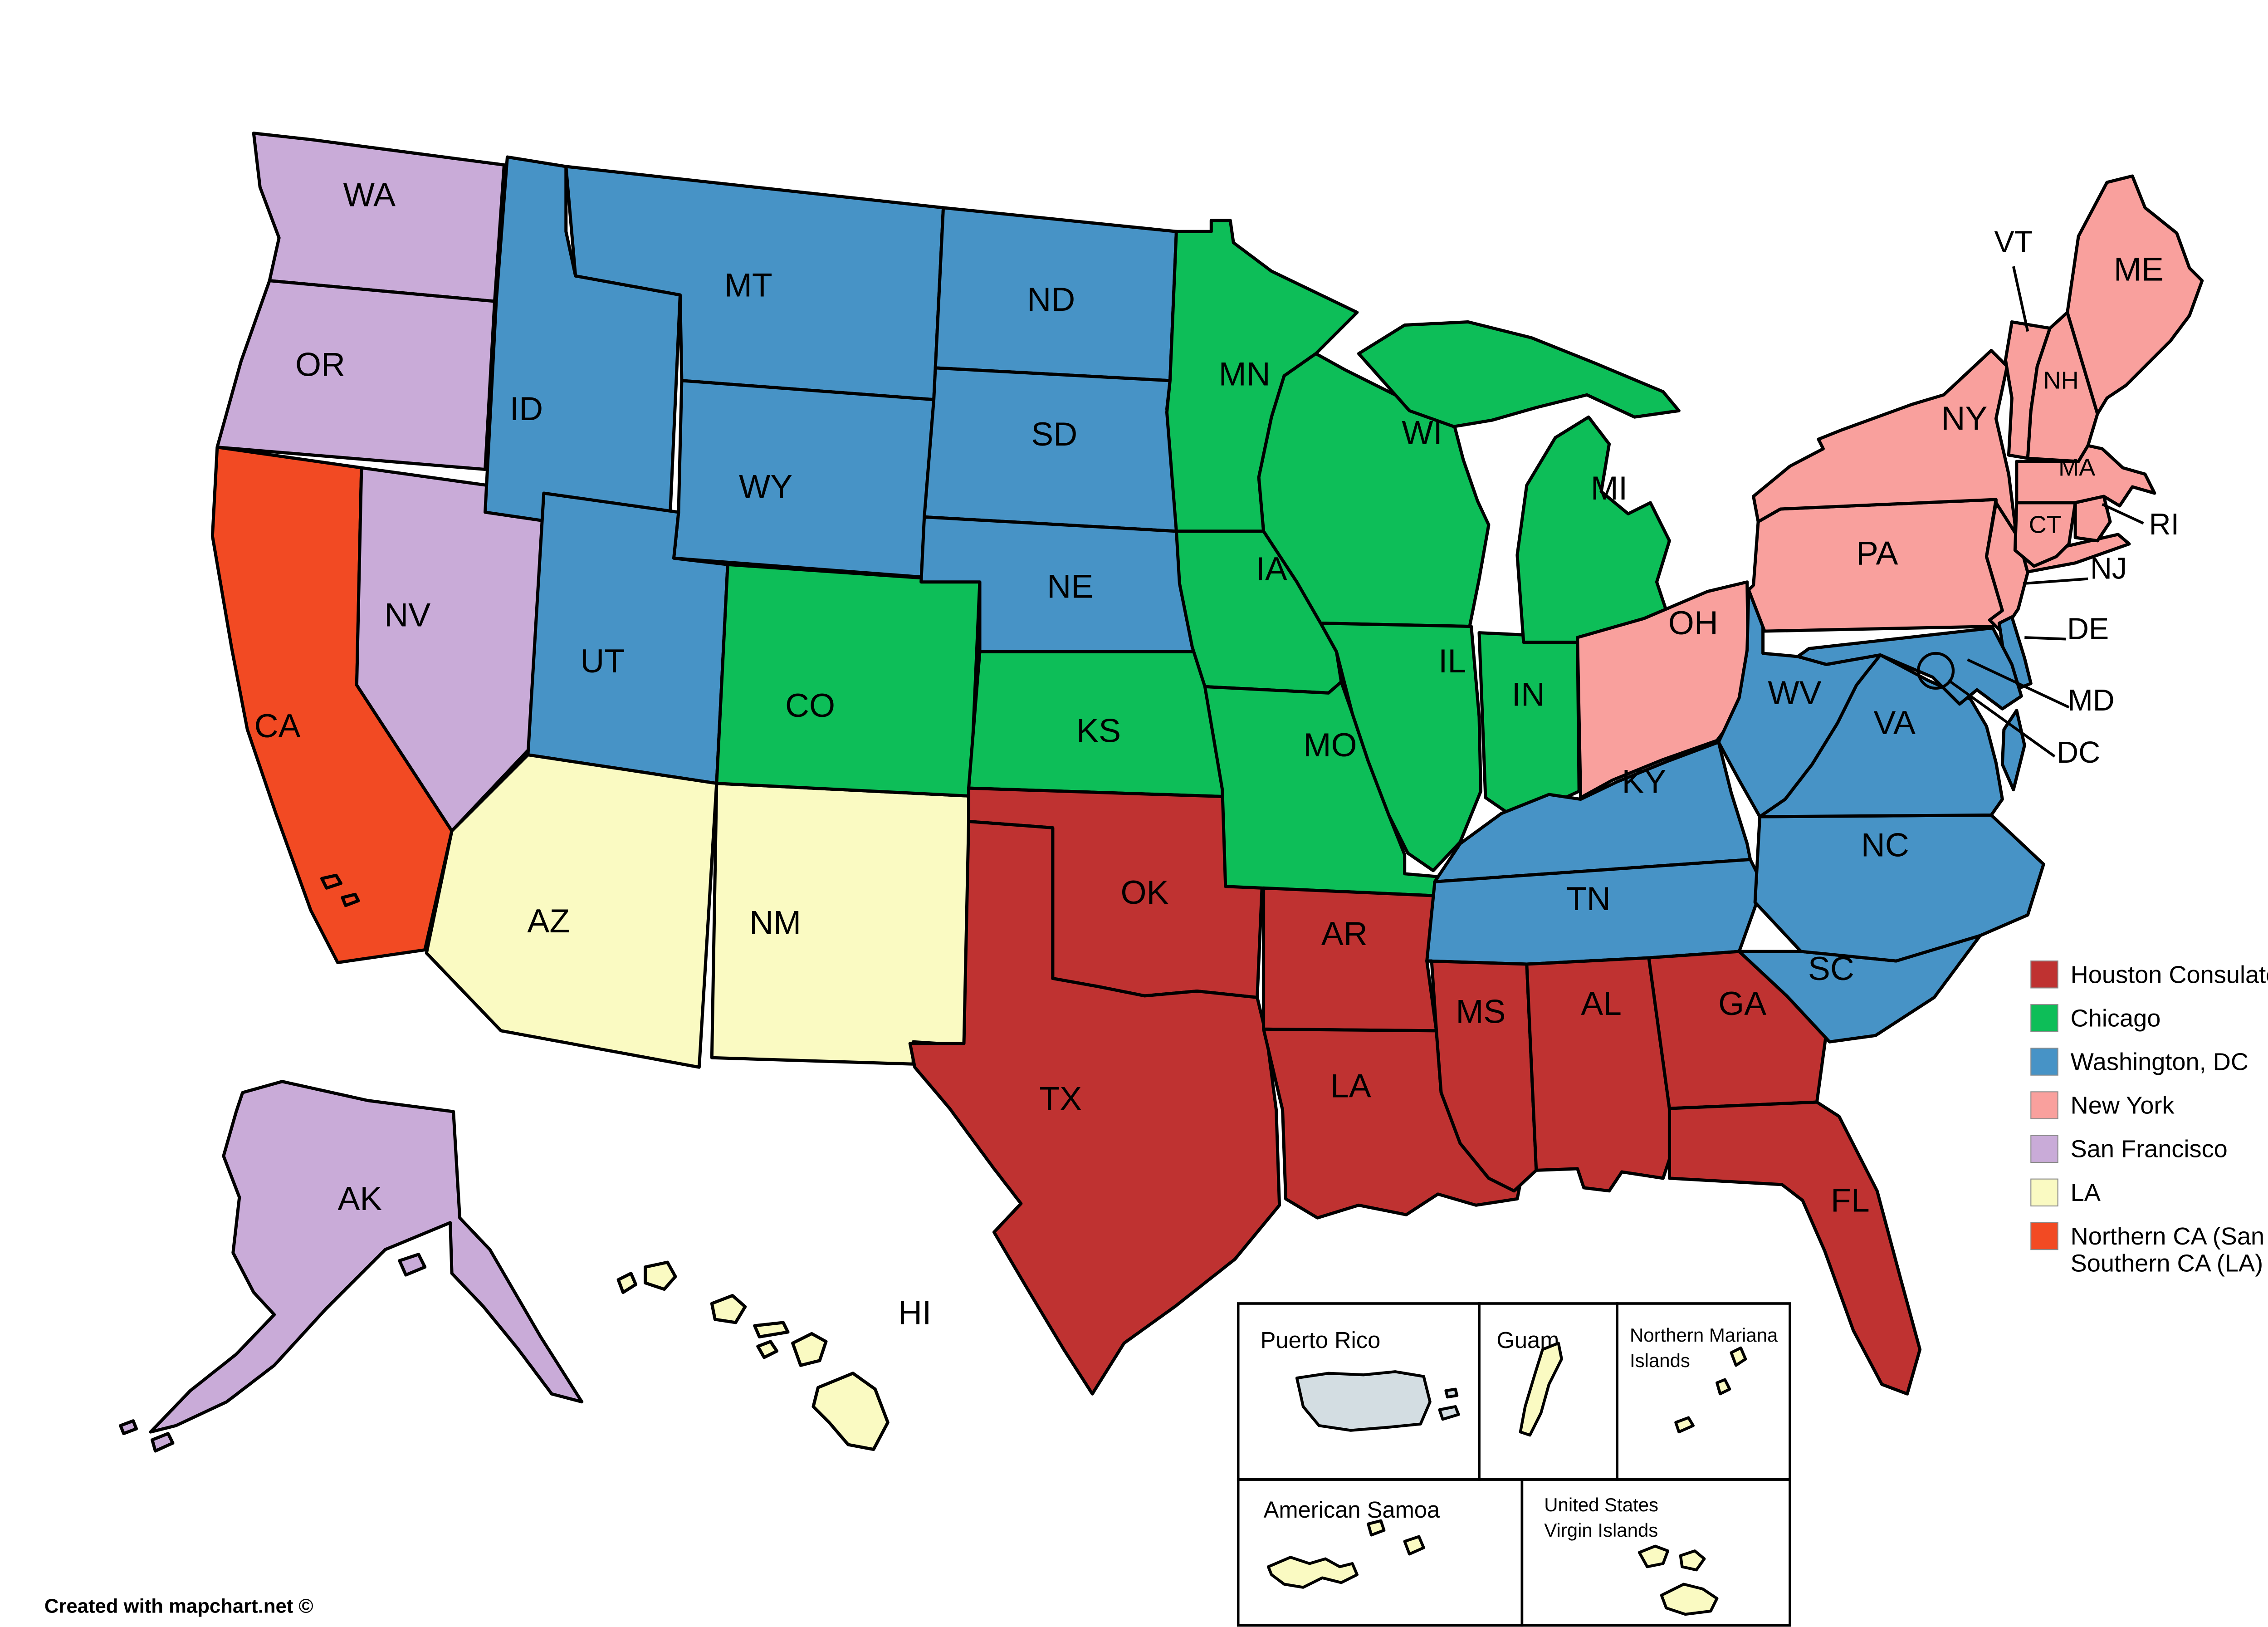 Image resolution: width=2268 pixels, height=1627 pixels. I want to click on state-label-SC: SC, so click(1831, 969).